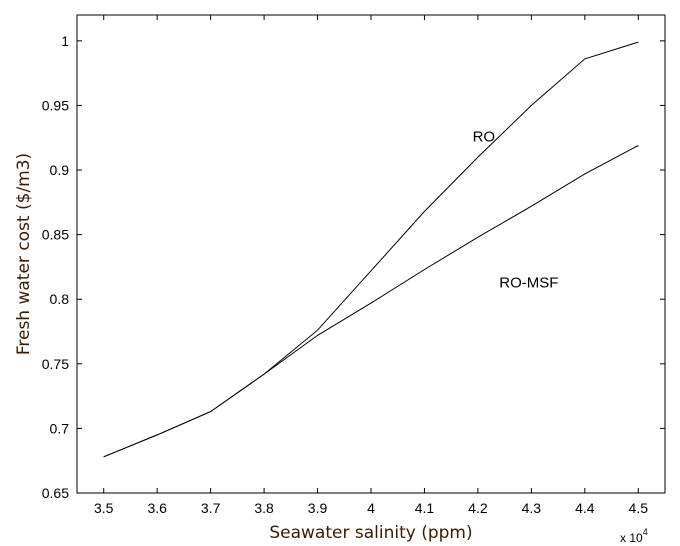 The height and width of the screenshot is (546, 680). Describe the element at coordinates (318, 508) in the screenshot. I see `x-tick-label: 3.9` at that location.